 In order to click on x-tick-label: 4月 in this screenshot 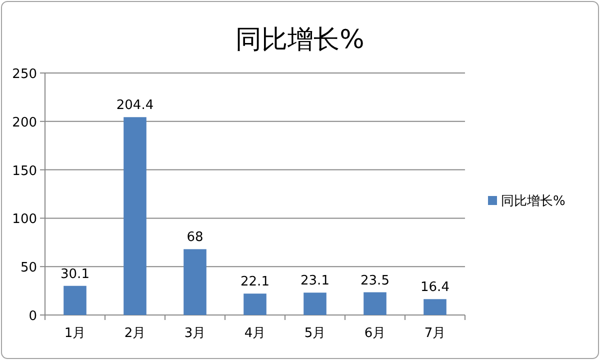, I will do `click(255, 333)`.